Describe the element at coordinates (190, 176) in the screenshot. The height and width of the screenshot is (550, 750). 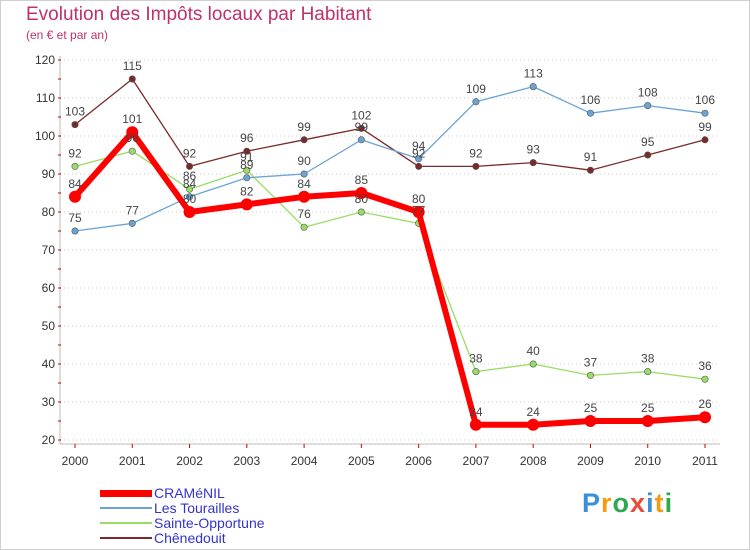
I see `data-label: 86` at that location.